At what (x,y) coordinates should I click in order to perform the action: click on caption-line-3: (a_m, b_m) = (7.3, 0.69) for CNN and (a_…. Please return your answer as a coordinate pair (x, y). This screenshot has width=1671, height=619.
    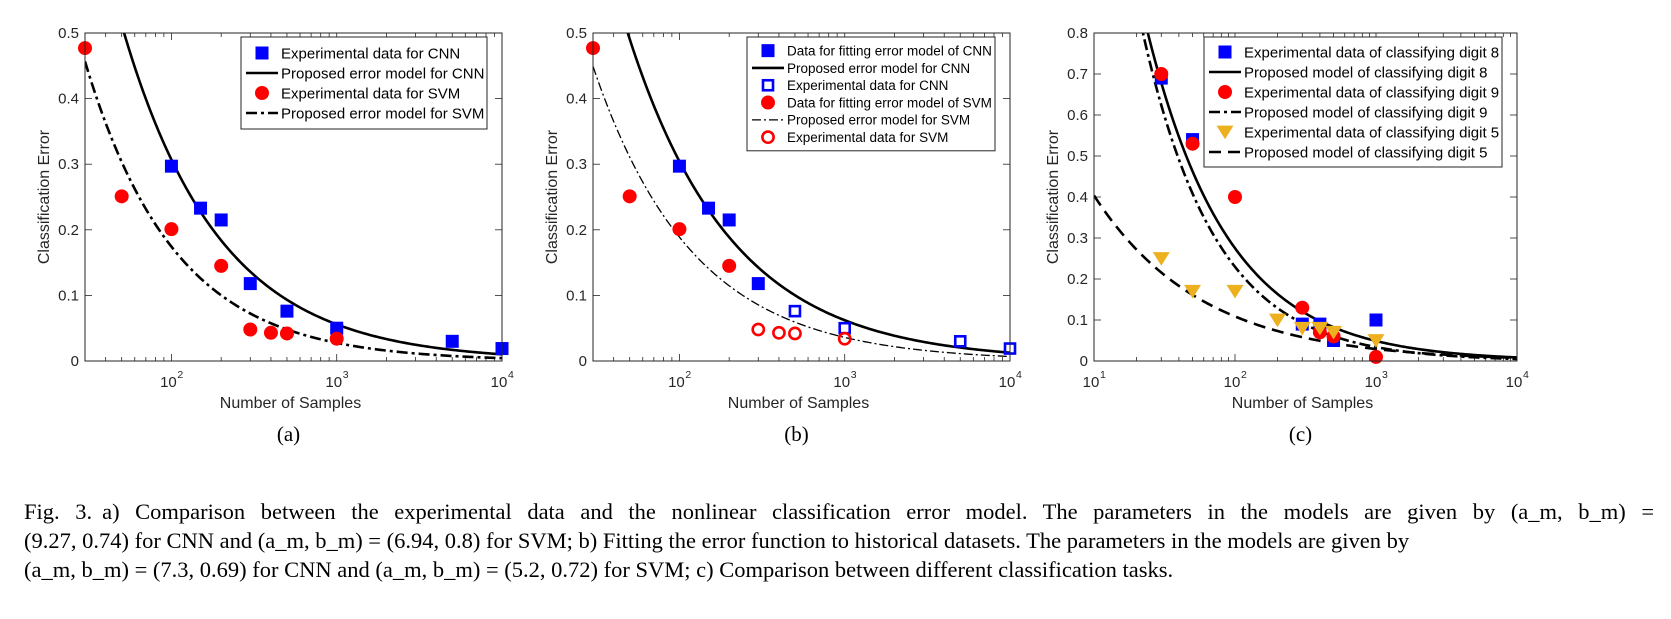
    Looking at the image, I should click on (599, 569).